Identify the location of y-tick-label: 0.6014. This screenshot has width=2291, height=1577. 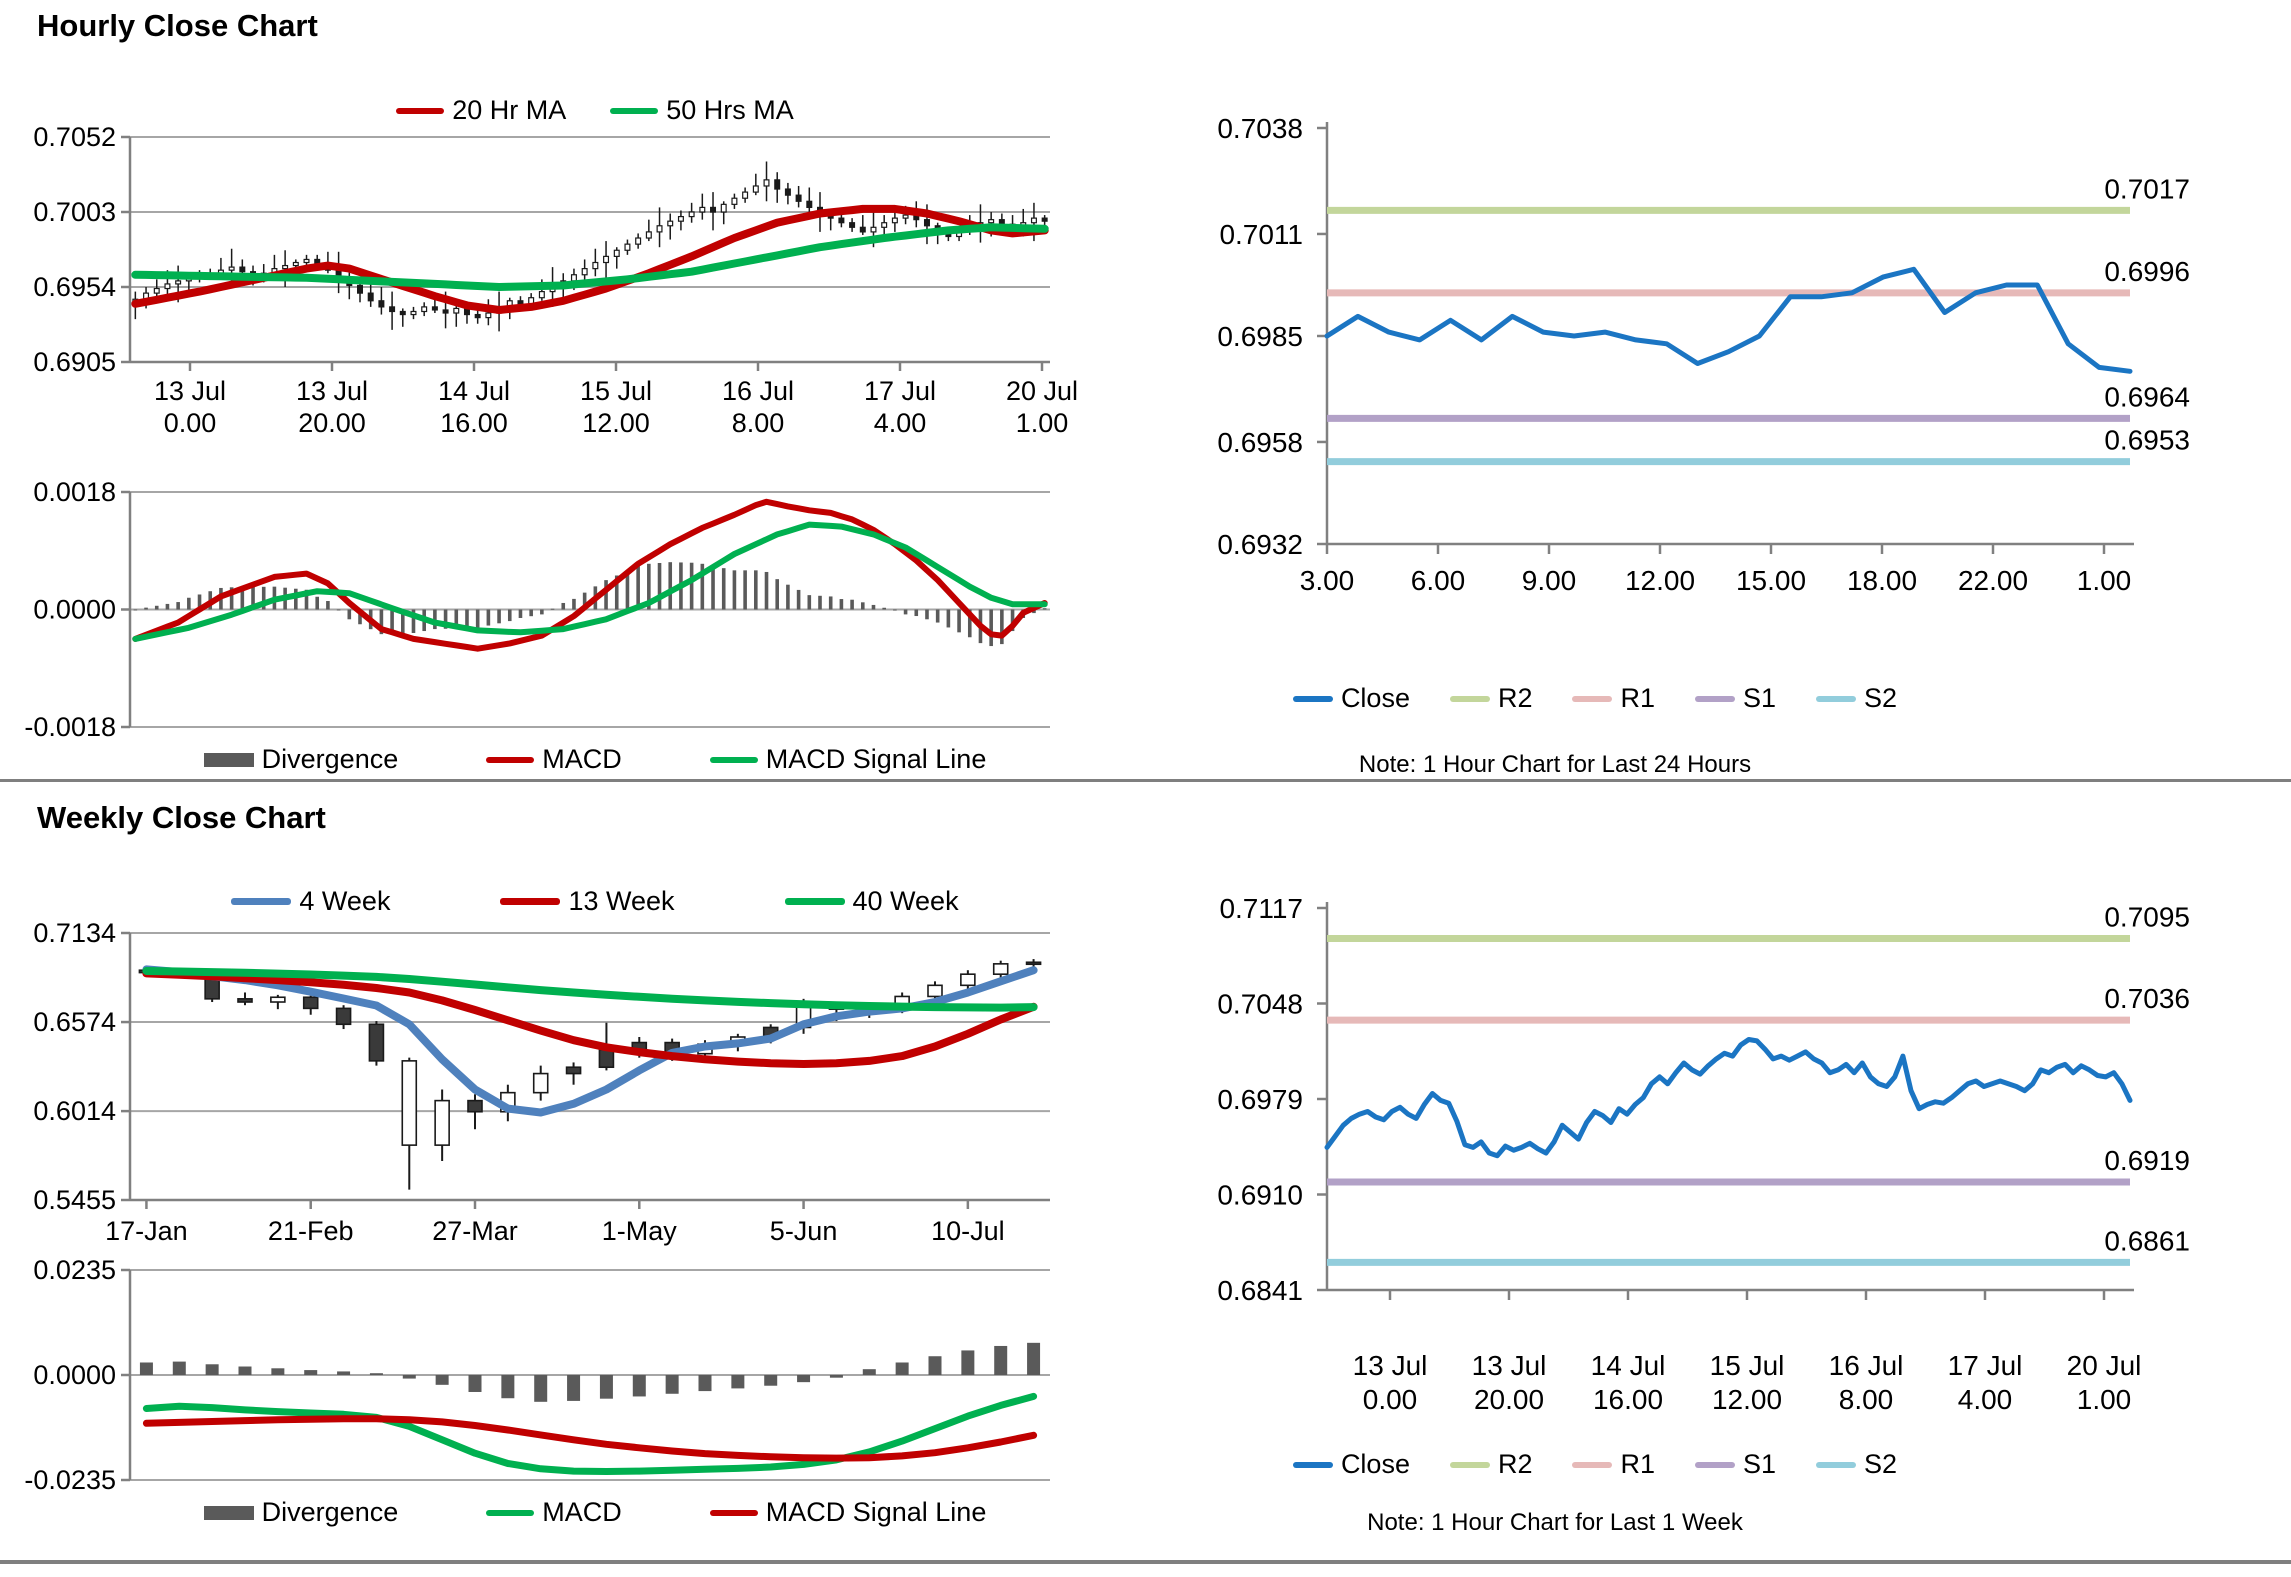
(74, 1111).